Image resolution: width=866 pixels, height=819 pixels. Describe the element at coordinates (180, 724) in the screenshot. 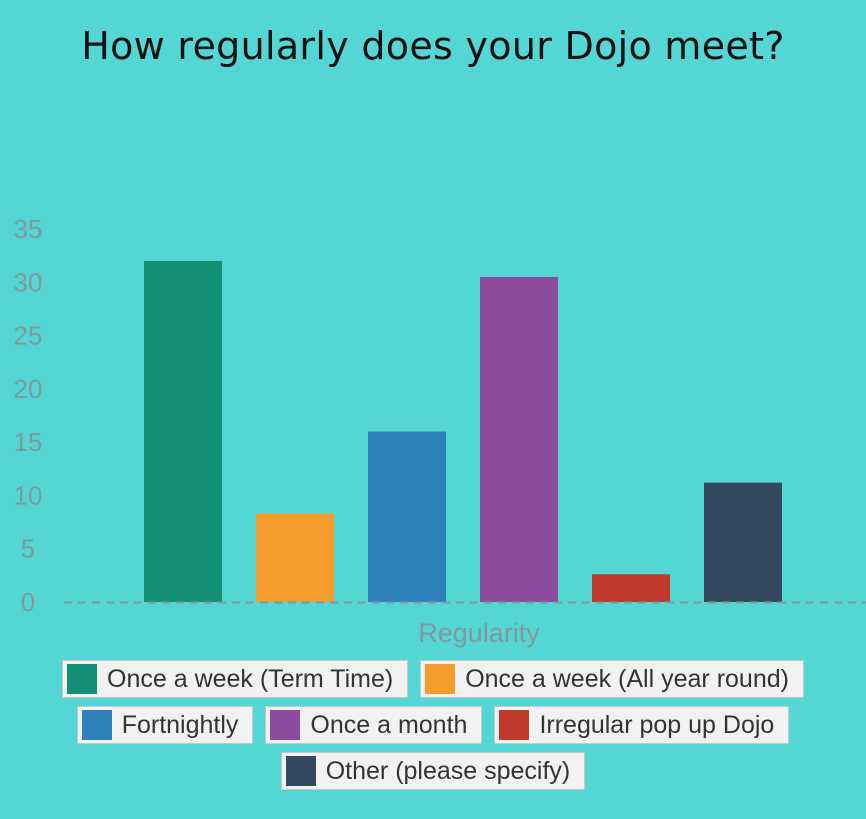

I see `legend-label: Fortnightly` at that location.